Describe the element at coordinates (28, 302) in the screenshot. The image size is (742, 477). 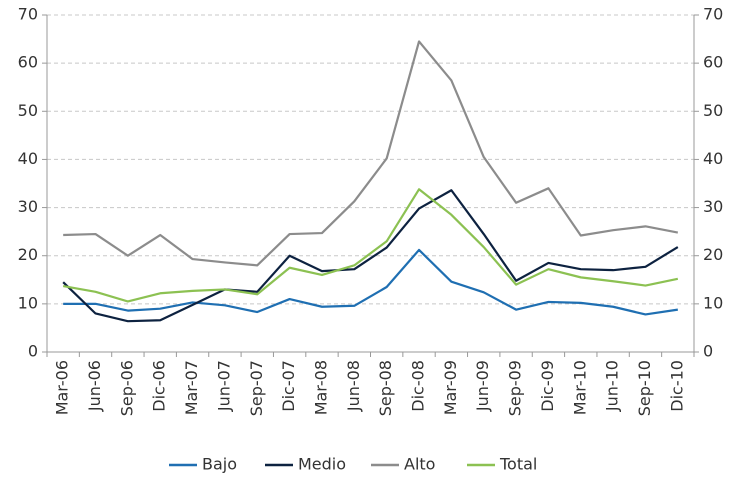
I see `y-tick-label: 10` at that location.